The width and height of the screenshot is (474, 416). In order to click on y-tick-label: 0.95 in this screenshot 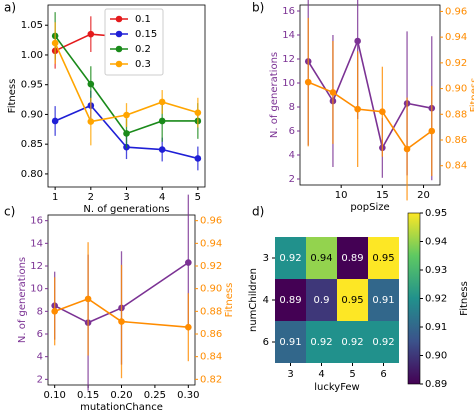, I will do `click(32, 85)`.